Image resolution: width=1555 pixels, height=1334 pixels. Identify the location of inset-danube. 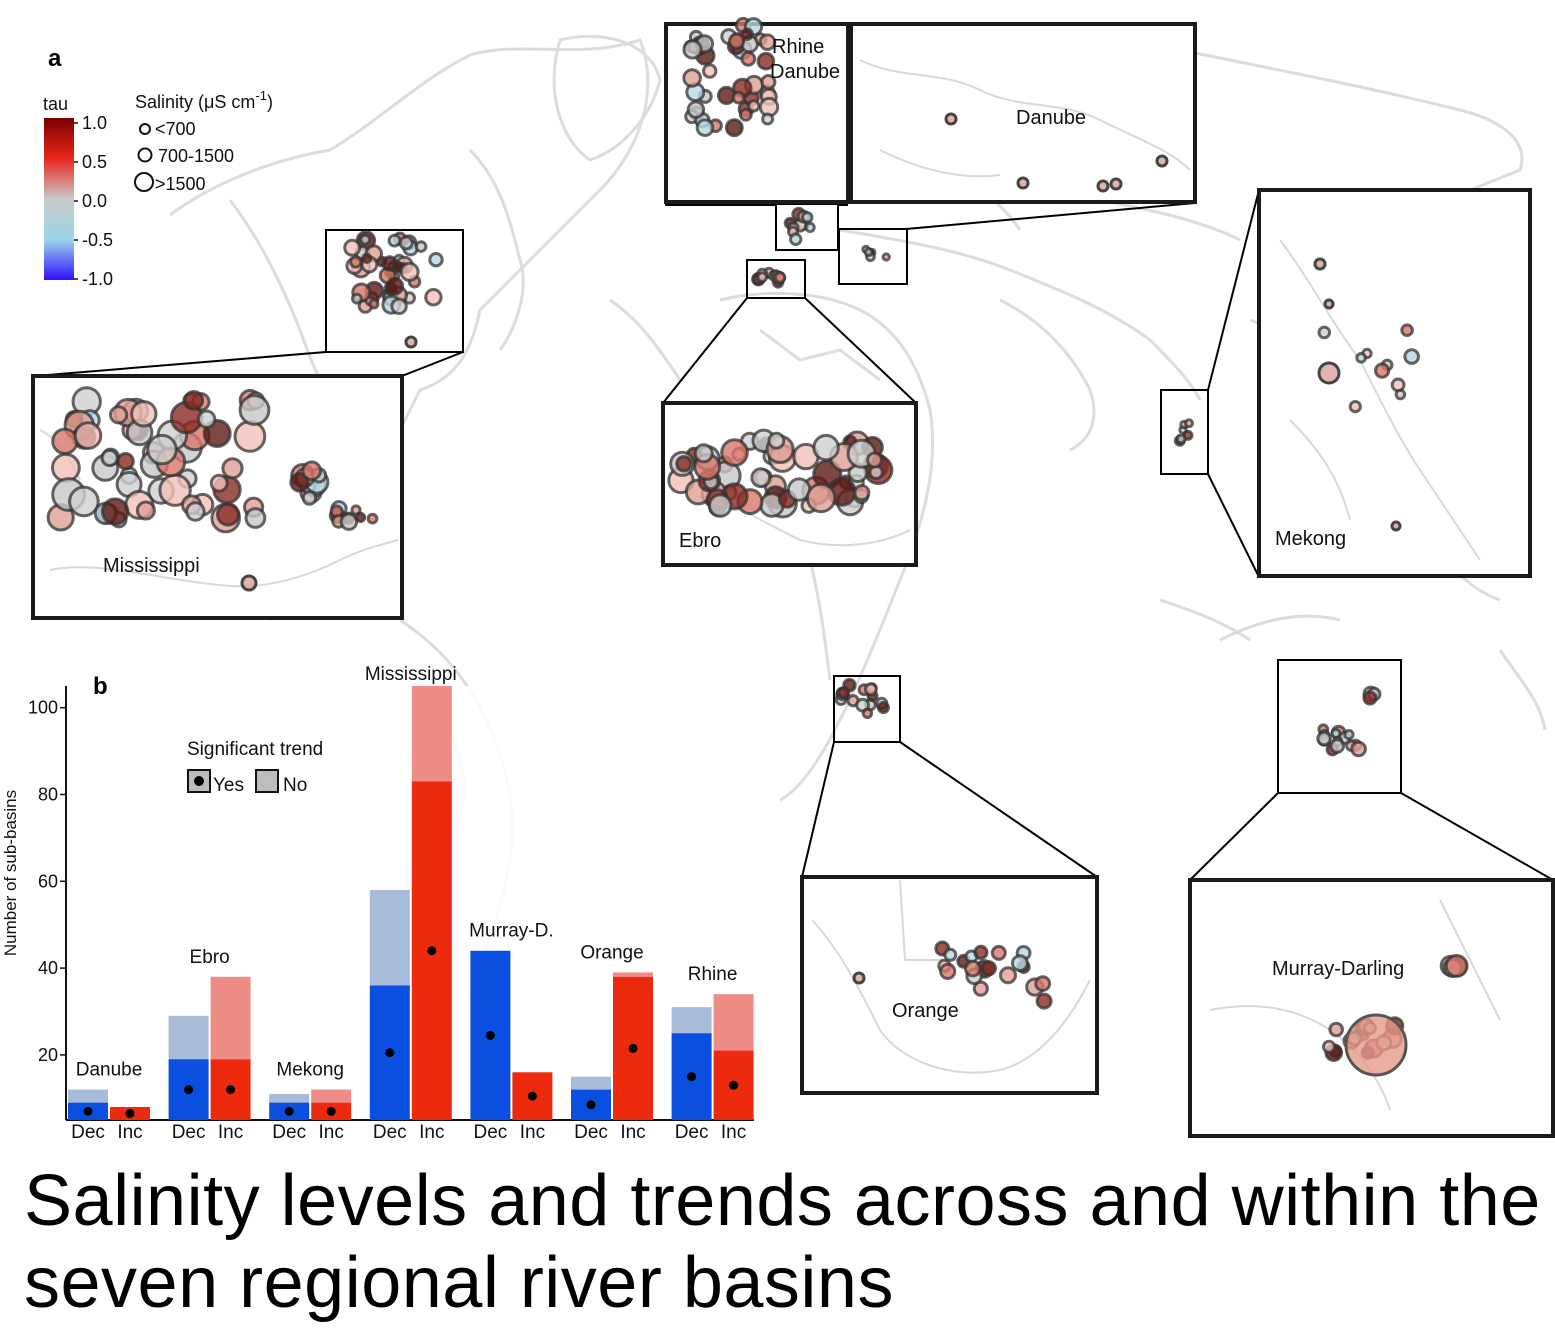
(1023, 113).